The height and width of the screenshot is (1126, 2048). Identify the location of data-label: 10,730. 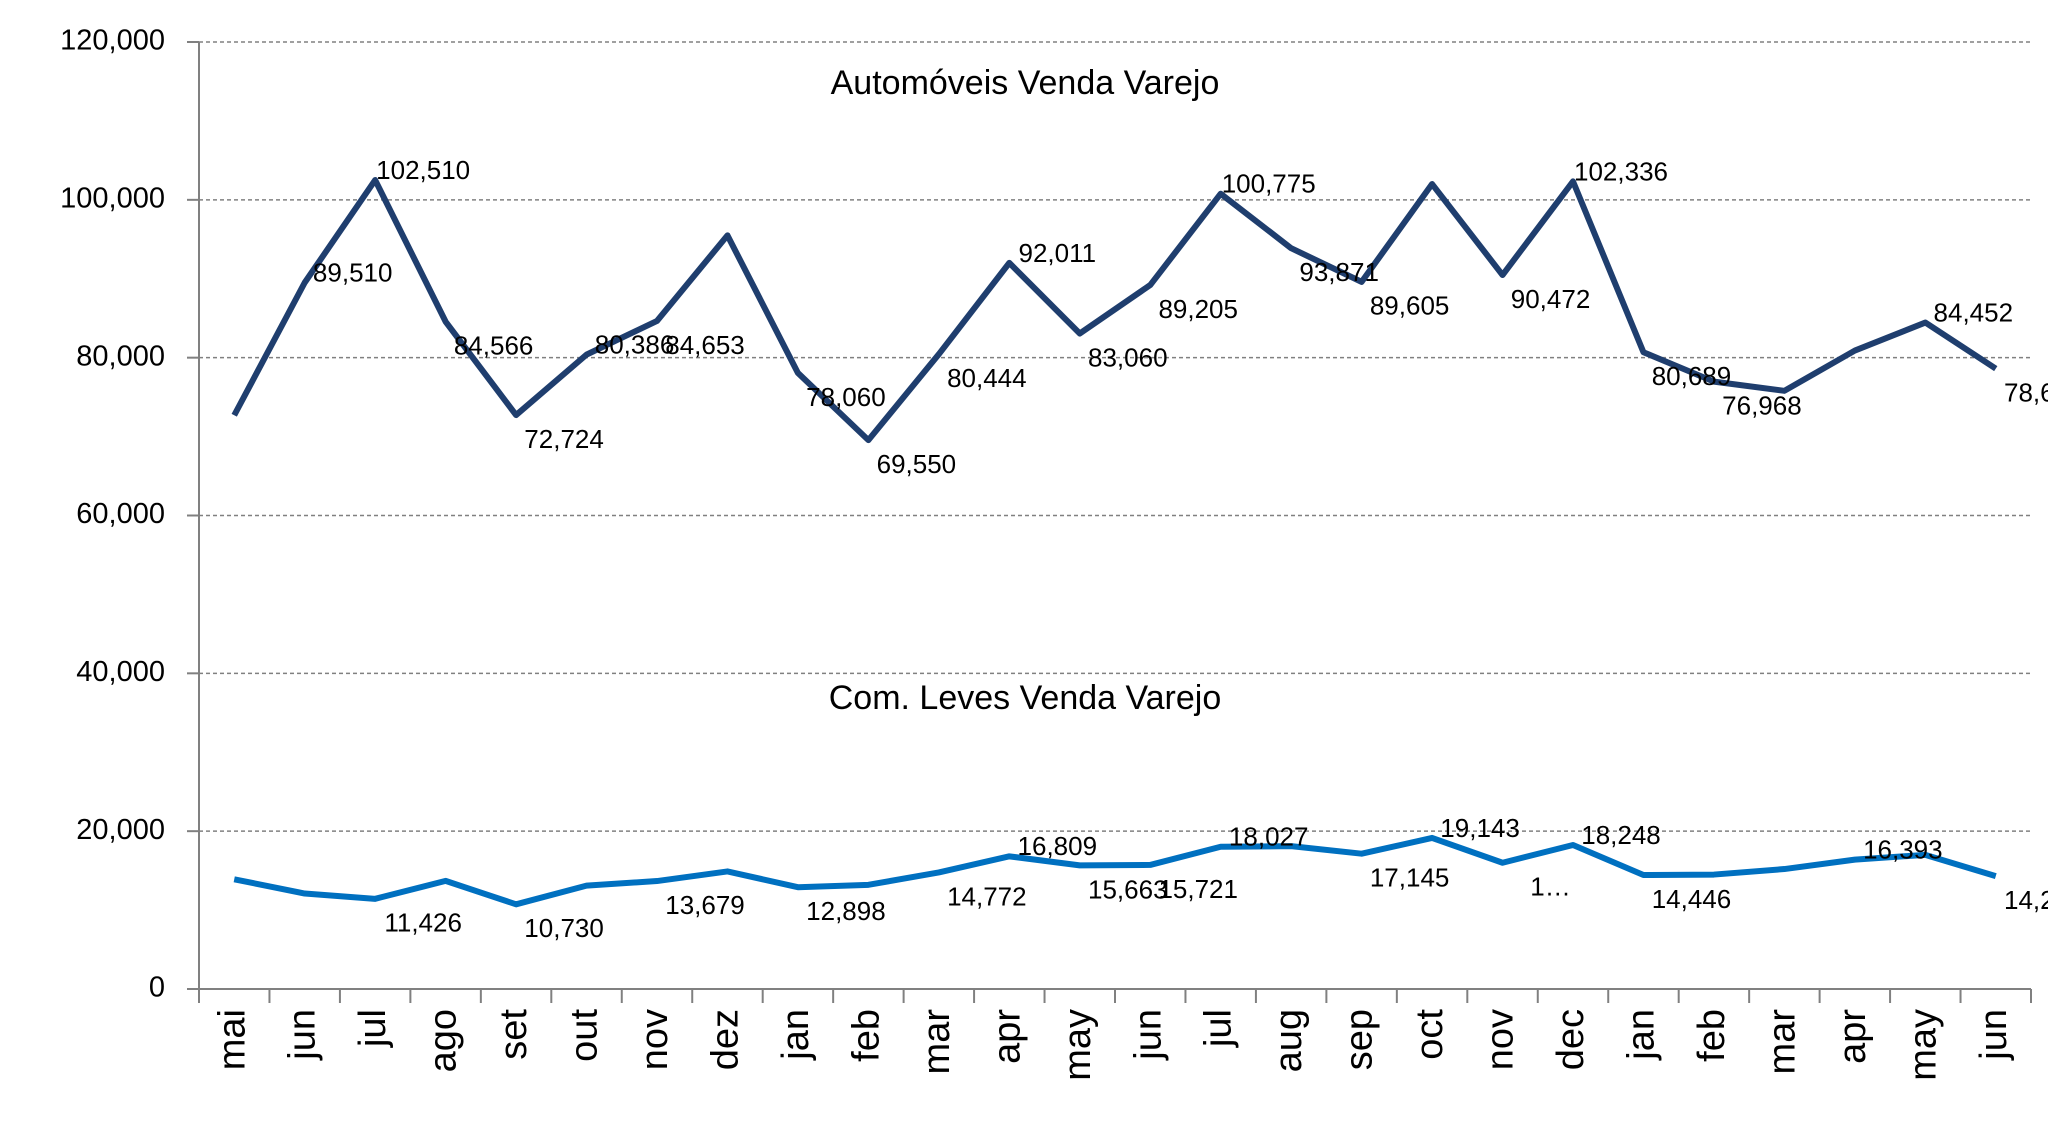
(564, 928).